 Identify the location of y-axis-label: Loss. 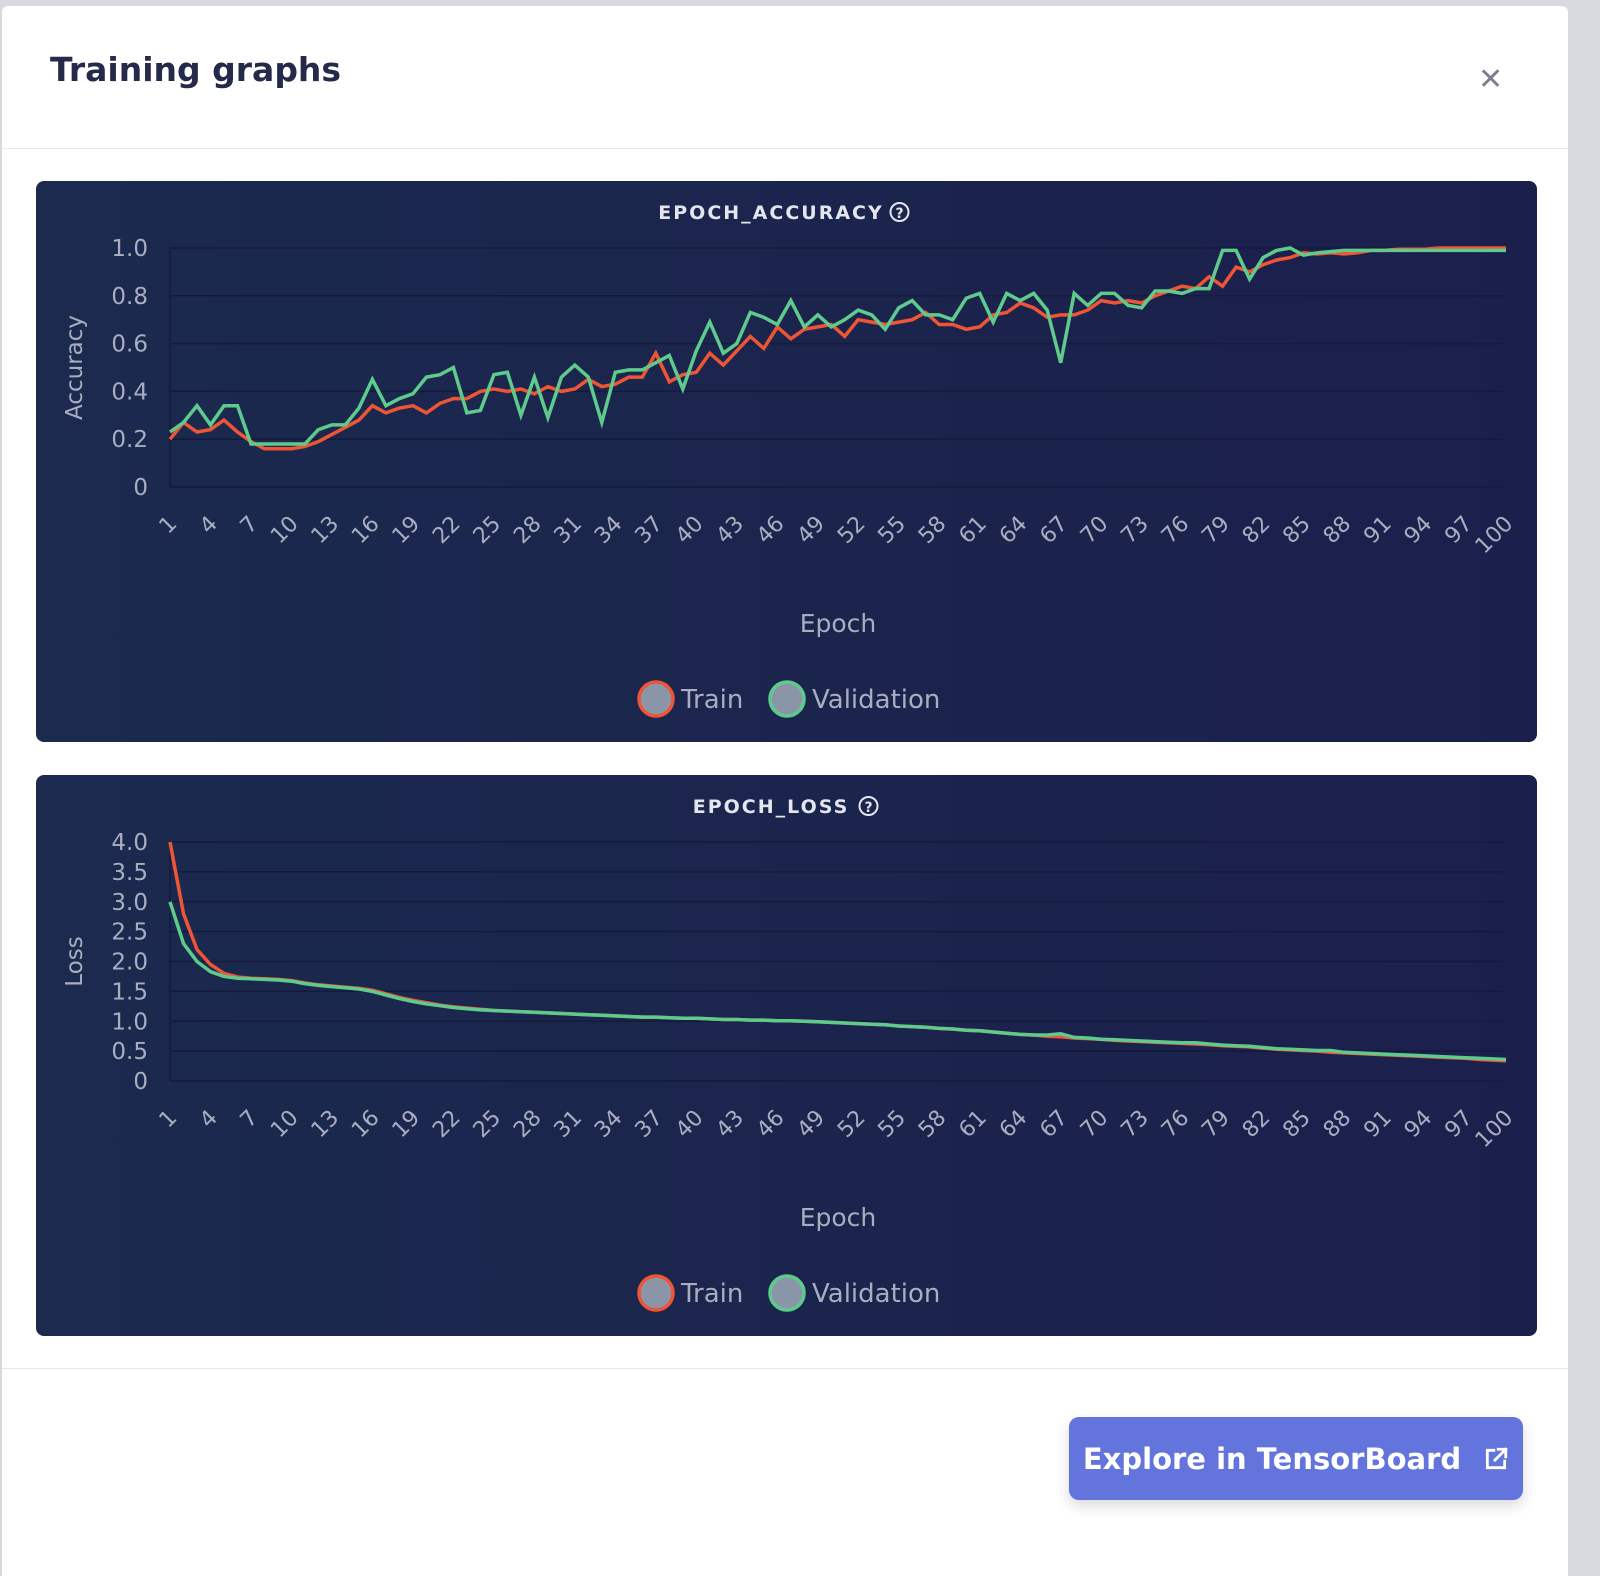
(75, 961).